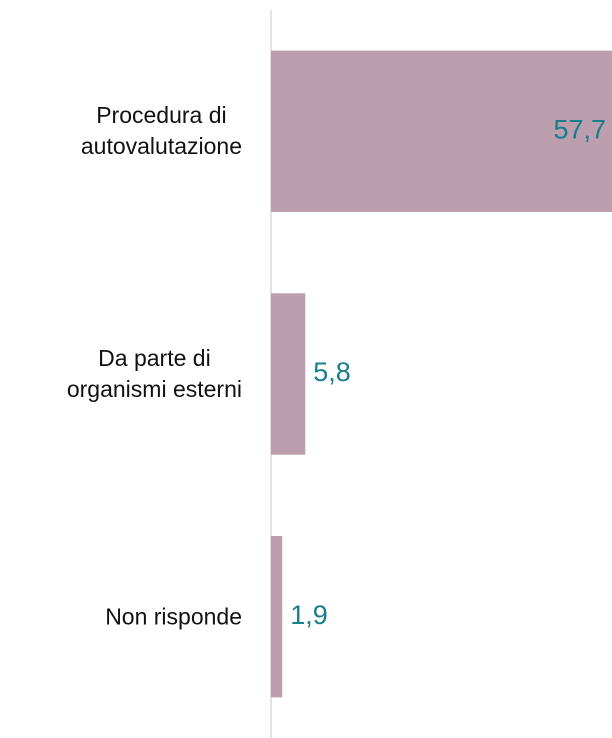  Describe the element at coordinates (309, 615) in the screenshot. I see `value-label: 1,9` at that location.